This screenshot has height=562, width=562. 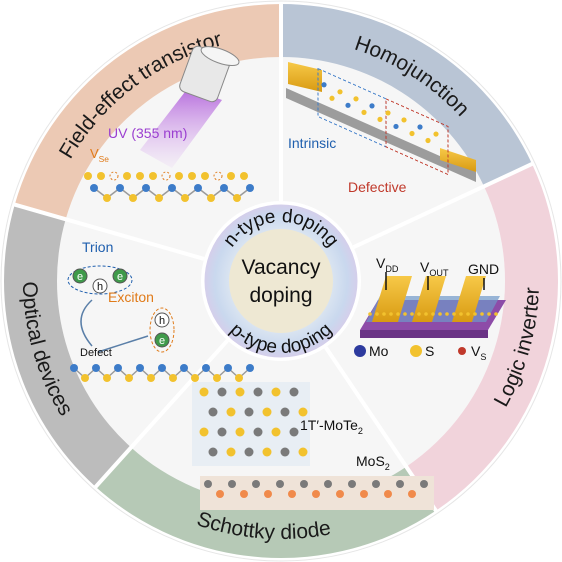 I want to click on legend-dot, so click(x=360, y=351).